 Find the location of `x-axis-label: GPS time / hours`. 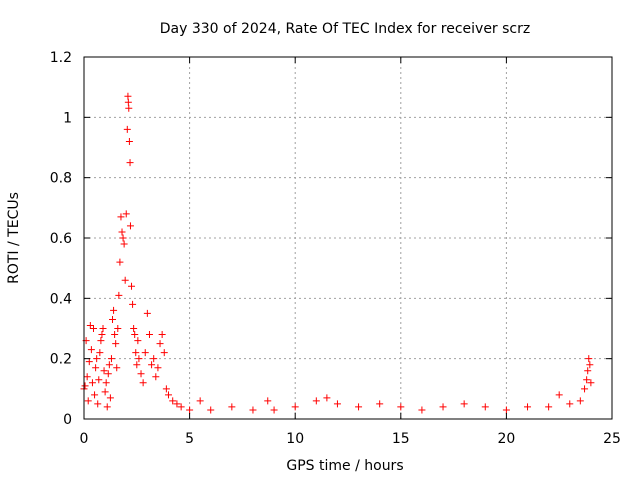

x-axis-label: GPS time / hours is located at coordinates (344, 466).